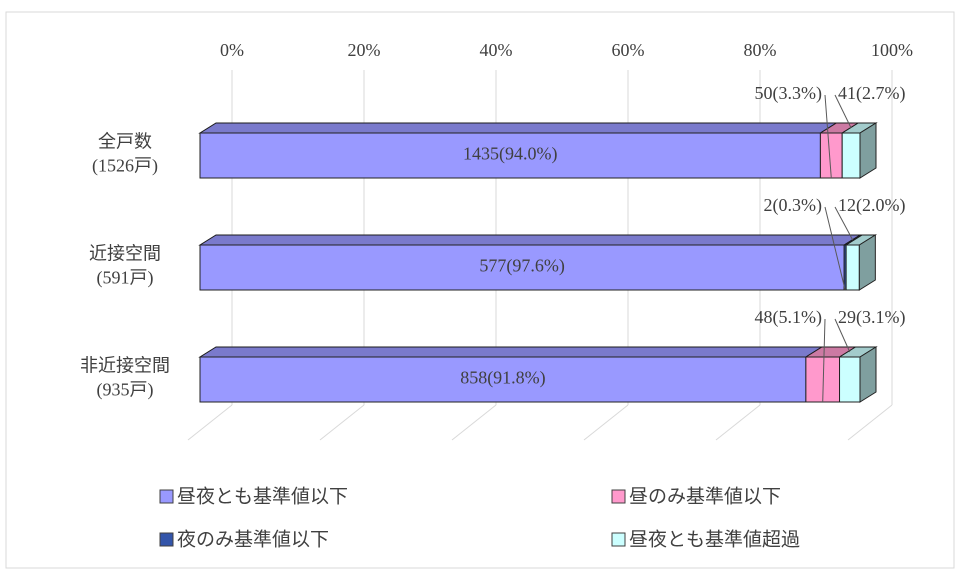 The height and width of the screenshot is (572, 961). Describe the element at coordinates (871, 317) in the screenshot. I see `value-label: 29(3.1%)` at that location.